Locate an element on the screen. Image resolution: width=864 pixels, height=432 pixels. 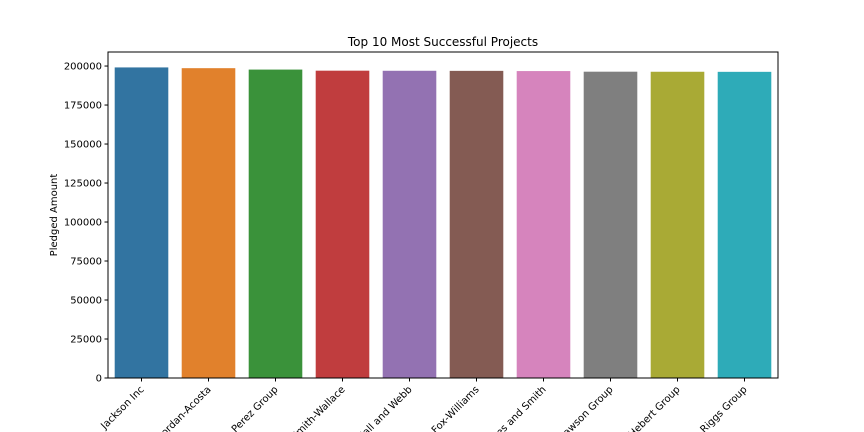
y-tick-label: 125000 is located at coordinates (83, 184).